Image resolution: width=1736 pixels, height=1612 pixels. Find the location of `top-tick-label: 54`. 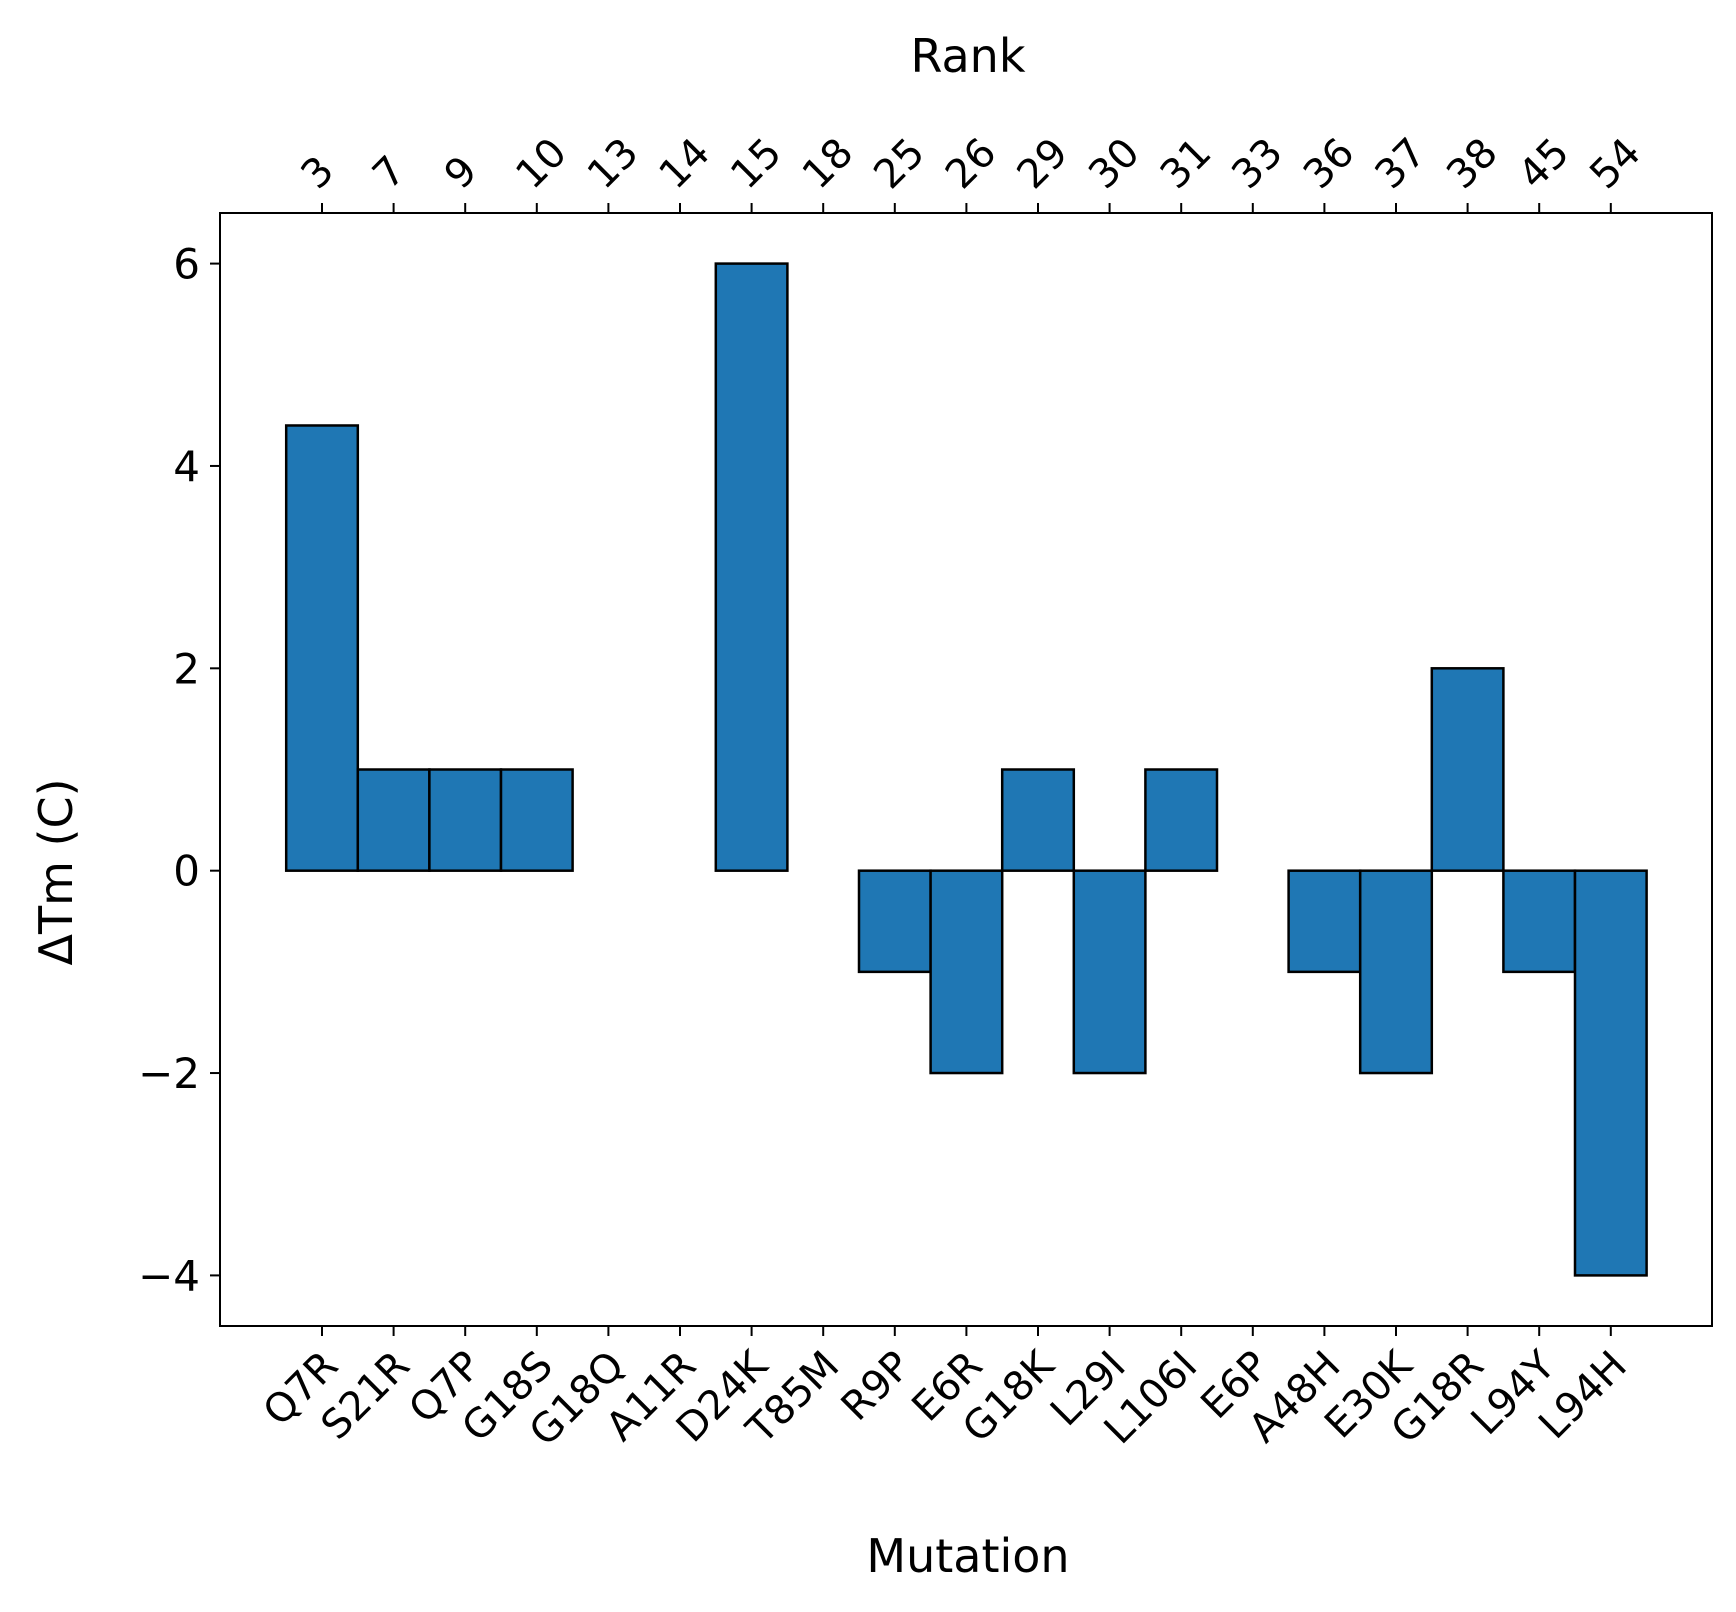

top-tick-label: 54 is located at coordinates (1615, 164).